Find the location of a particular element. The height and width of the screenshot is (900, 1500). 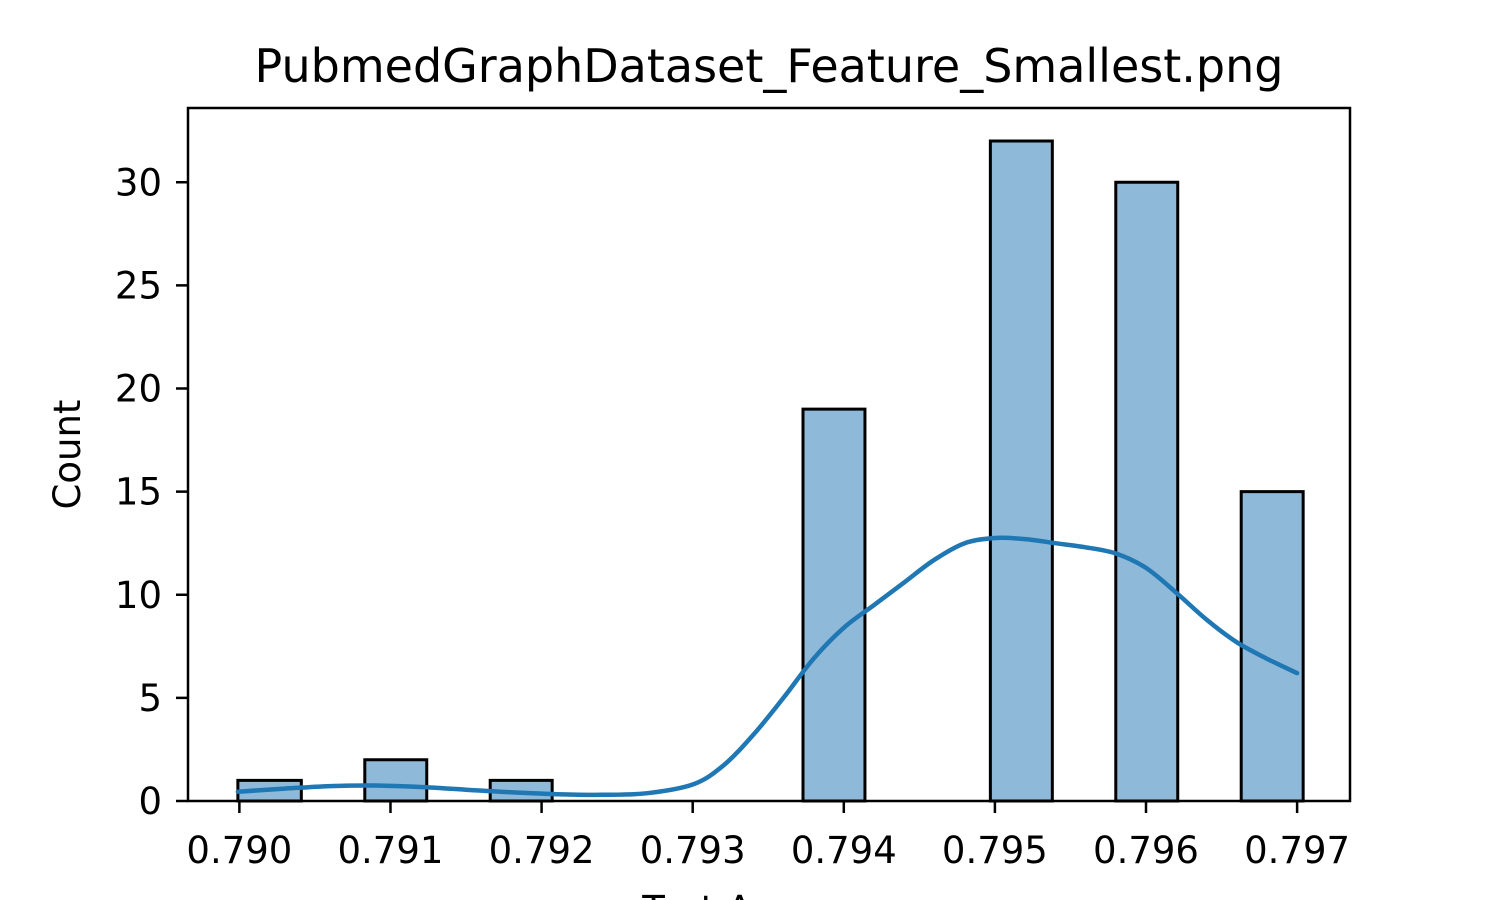

x-axis-ticks: 0.790 0.791 0.792 0.793 0.794 0.795 0.796 0.797 is located at coordinates (768, 836).